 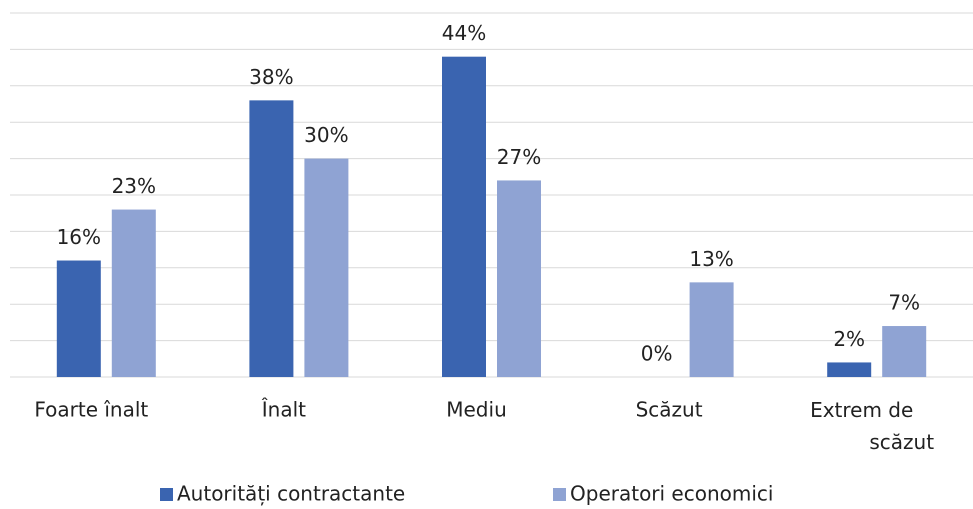 What do you see at coordinates (283, 410) in the screenshot?
I see `x-tick-label: Înalt` at bounding box center [283, 410].